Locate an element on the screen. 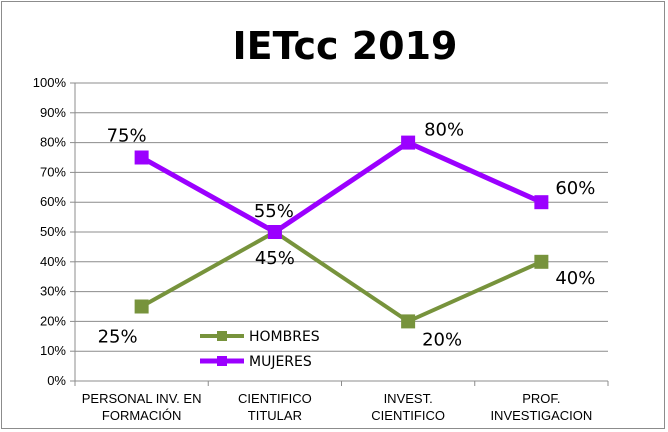  x-category-label: PERSONAL INV. EN FORMACIÓN is located at coordinates (142, 407).